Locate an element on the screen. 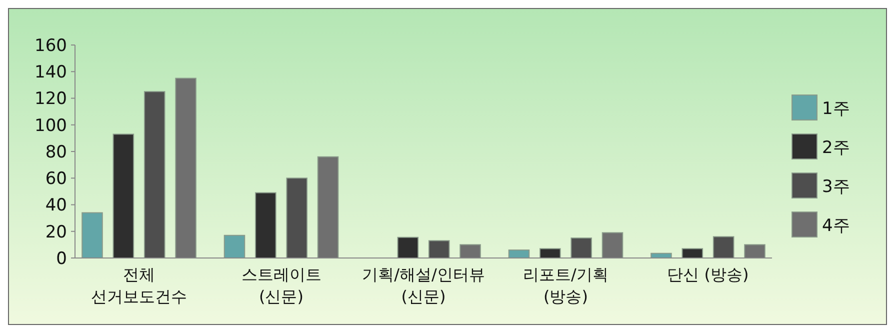 Image resolution: width=895 pixels, height=333 pixels. legend-label: 2주 is located at coordinates (836, 148).